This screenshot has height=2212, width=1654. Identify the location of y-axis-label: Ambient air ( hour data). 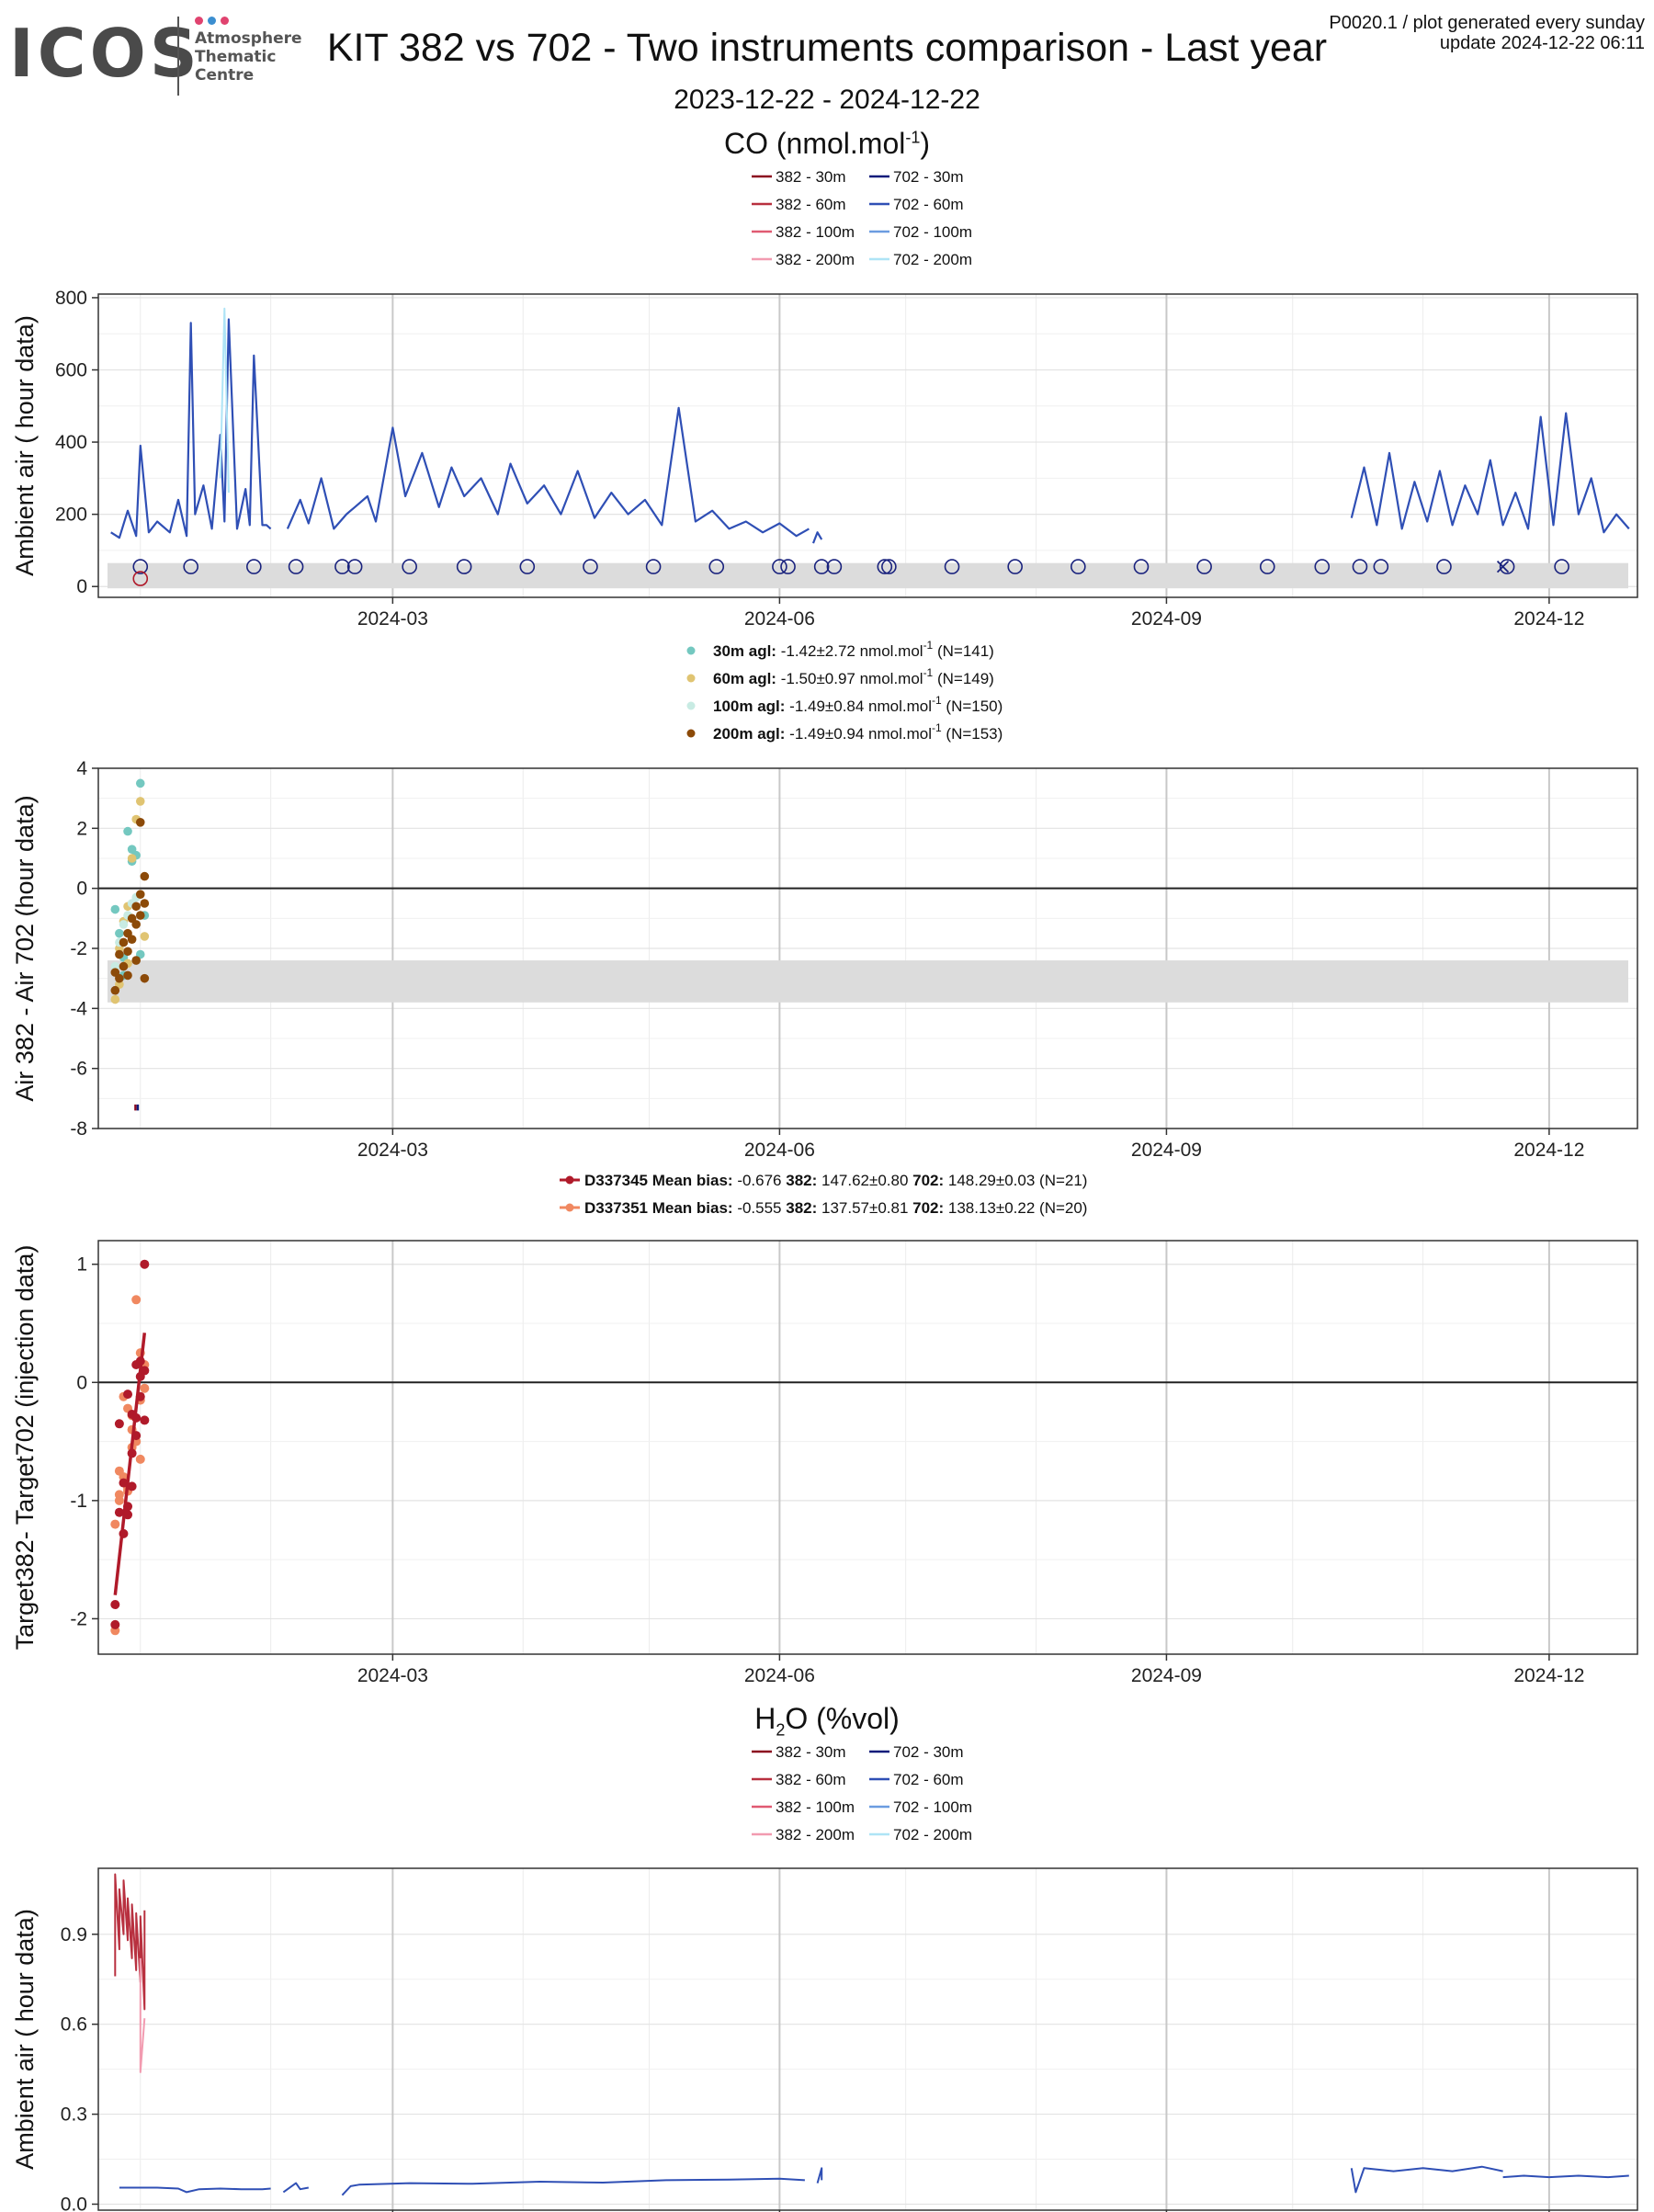
(25, 445).